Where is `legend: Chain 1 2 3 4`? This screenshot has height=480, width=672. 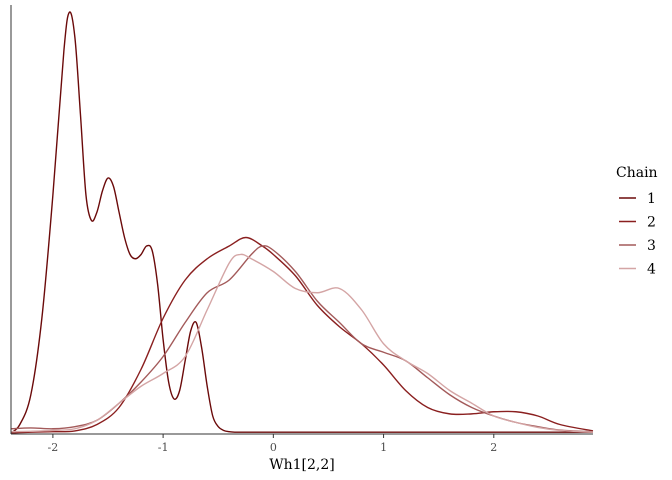 legend: Chain 1 2 3 4 is located at coordinates (637, 221).